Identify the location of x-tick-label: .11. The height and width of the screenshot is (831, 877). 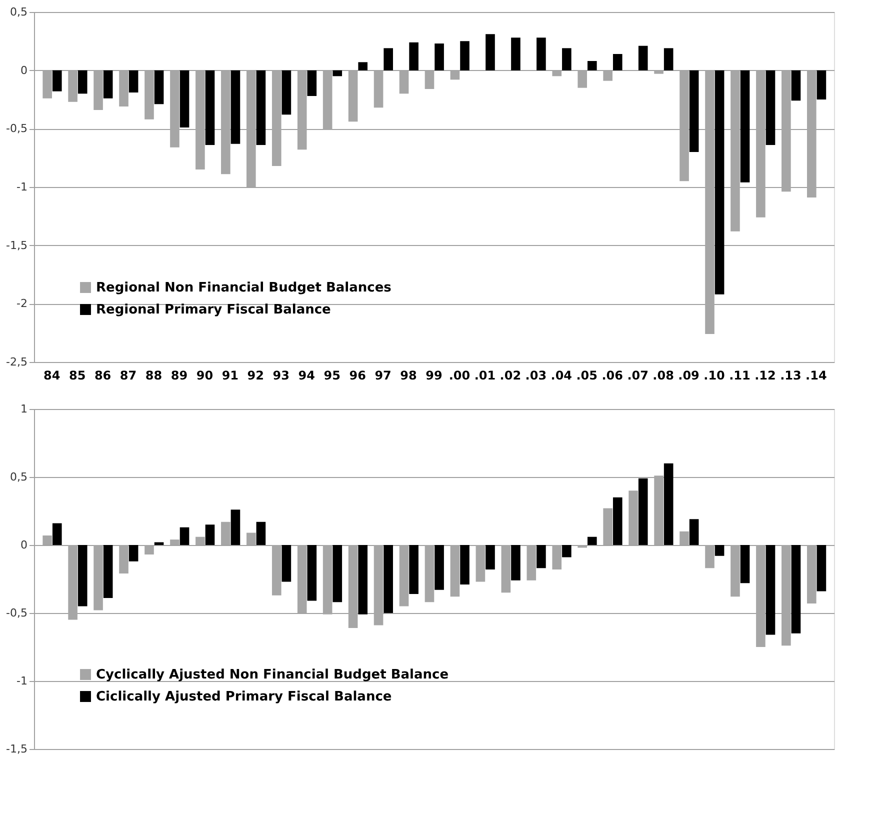
(739, 375).